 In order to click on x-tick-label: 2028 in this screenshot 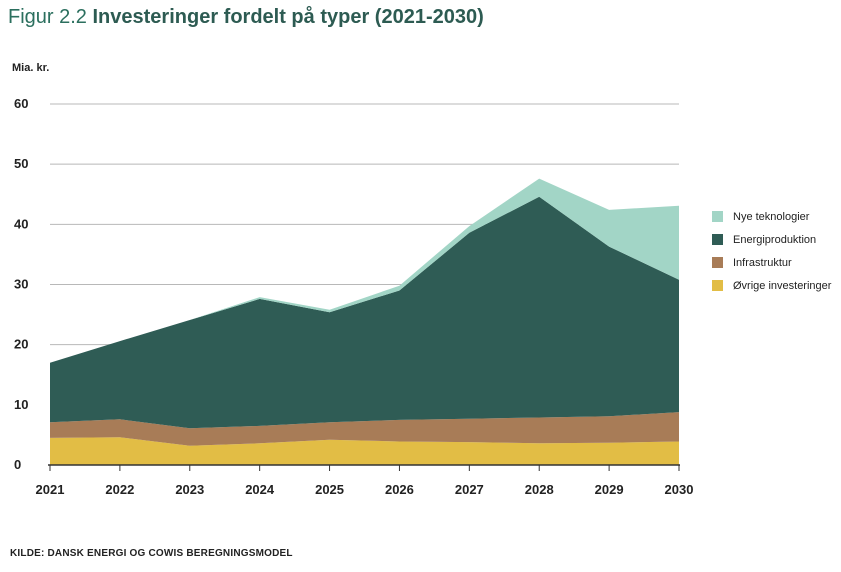, I will do `click(539, 489)`.